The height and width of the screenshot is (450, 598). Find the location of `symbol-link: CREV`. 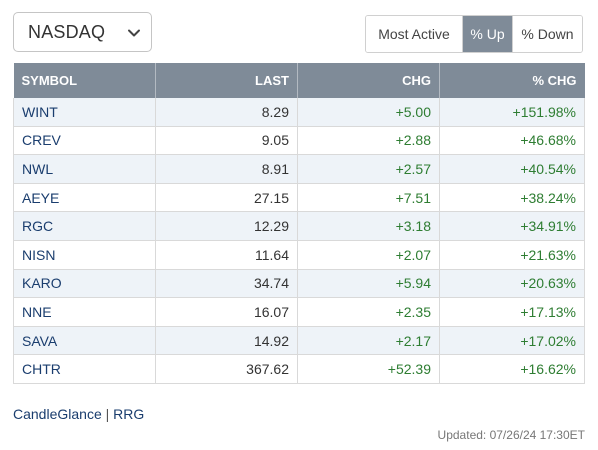

symbol-link: CREV is located at coordinates (41, 140).